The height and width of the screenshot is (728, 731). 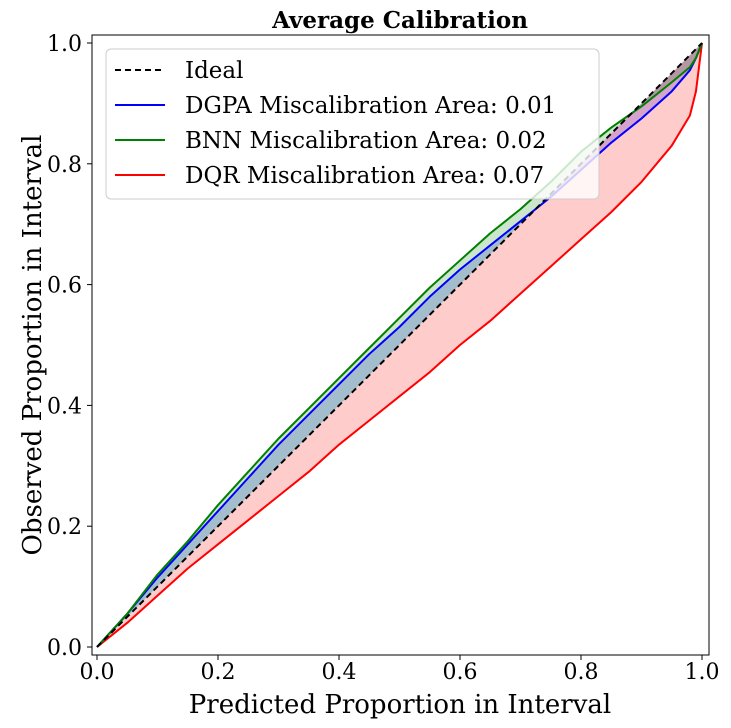 I want to click on x-axis-ticks: 0.0 0.2 0.4 0.6 0.8 1.0, so click(x=400, y=670).